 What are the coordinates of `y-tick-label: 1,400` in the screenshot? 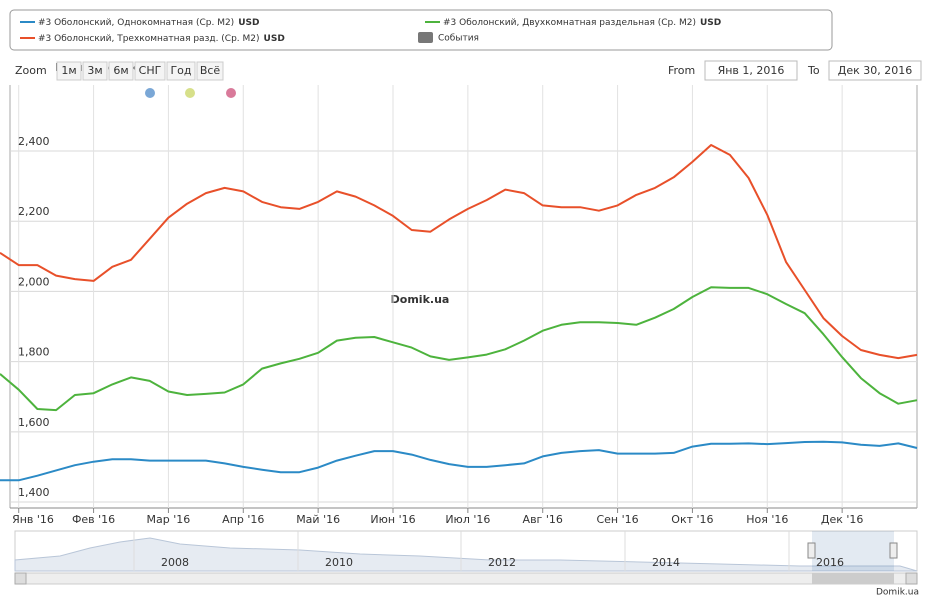 It's located at (34, 492).